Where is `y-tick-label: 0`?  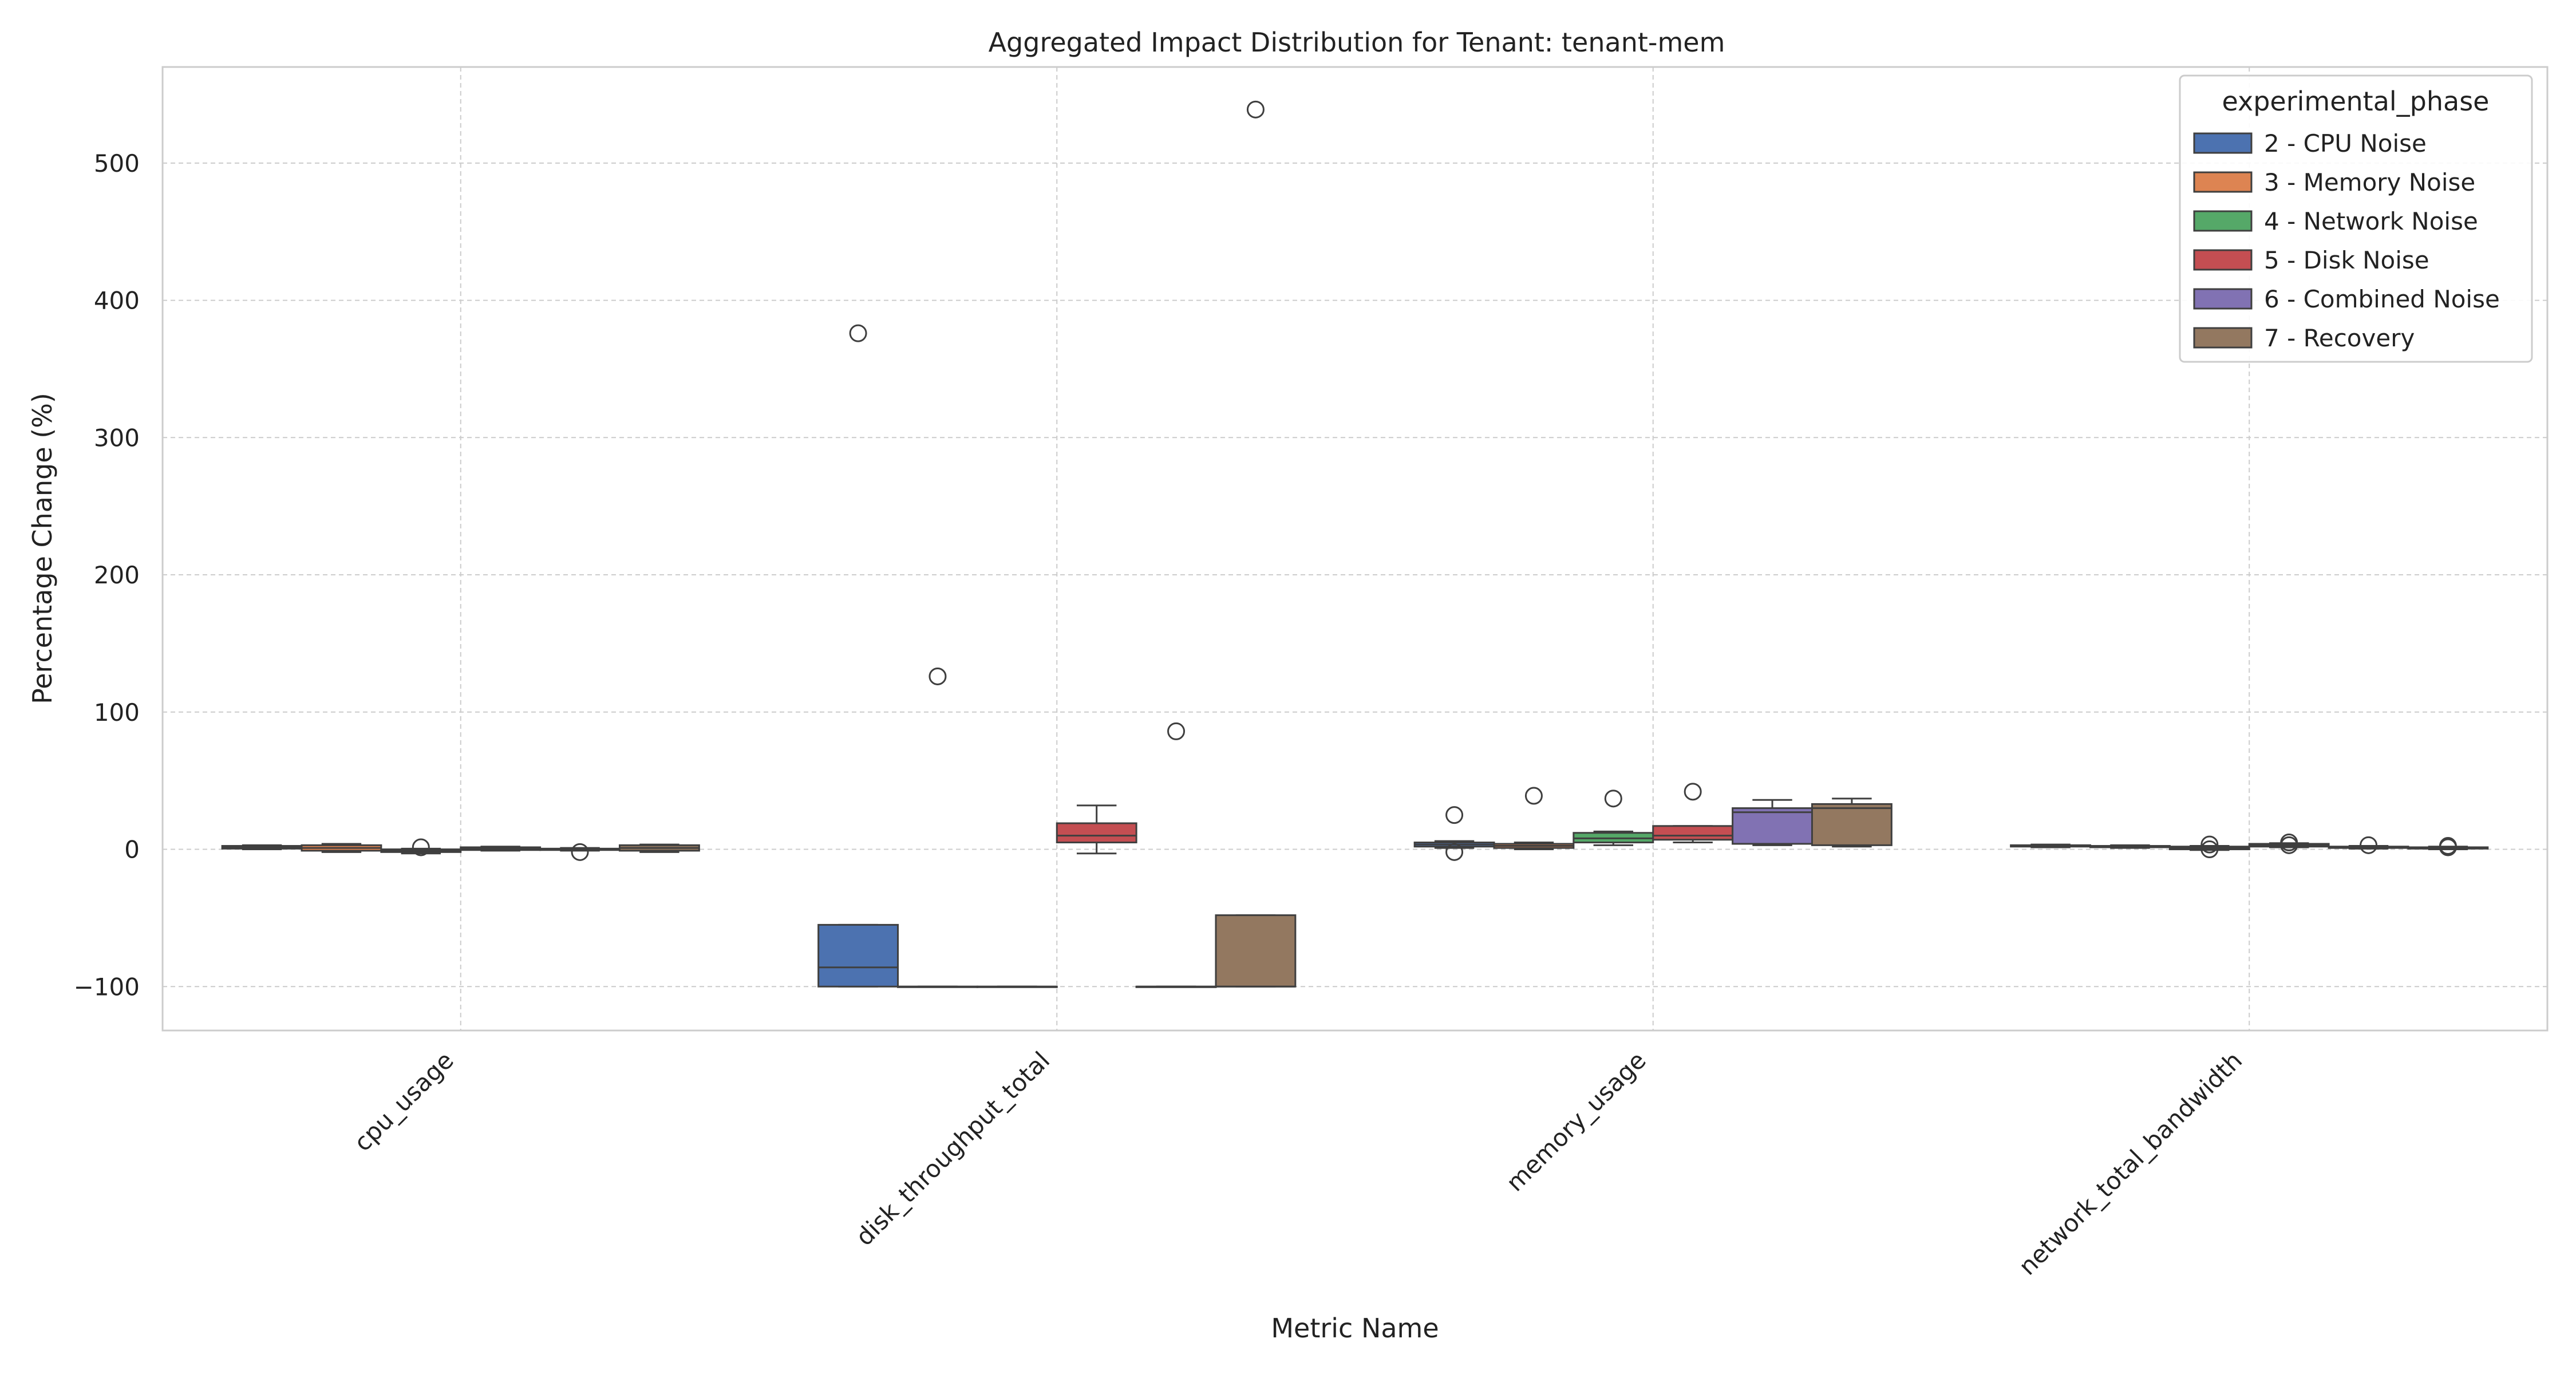
y-tick-label: 0 is located at coordinates (132, 850).